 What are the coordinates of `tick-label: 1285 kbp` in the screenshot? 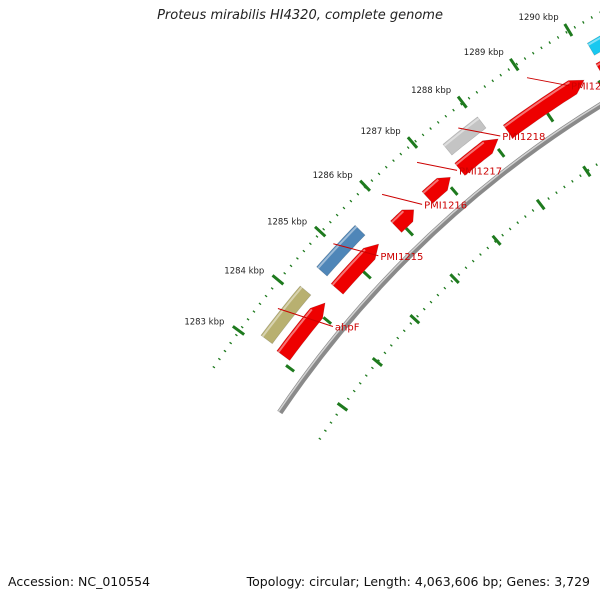 It's located at (287, 222).